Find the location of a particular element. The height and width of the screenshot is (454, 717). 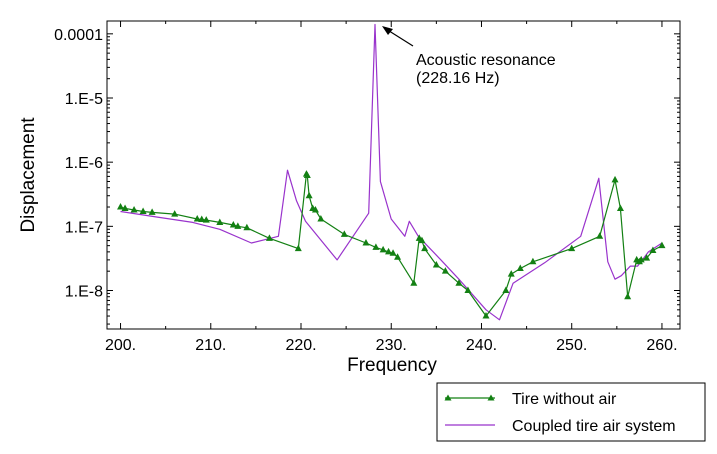

x-tick-label: 220. is located at coordinates (300, 345).